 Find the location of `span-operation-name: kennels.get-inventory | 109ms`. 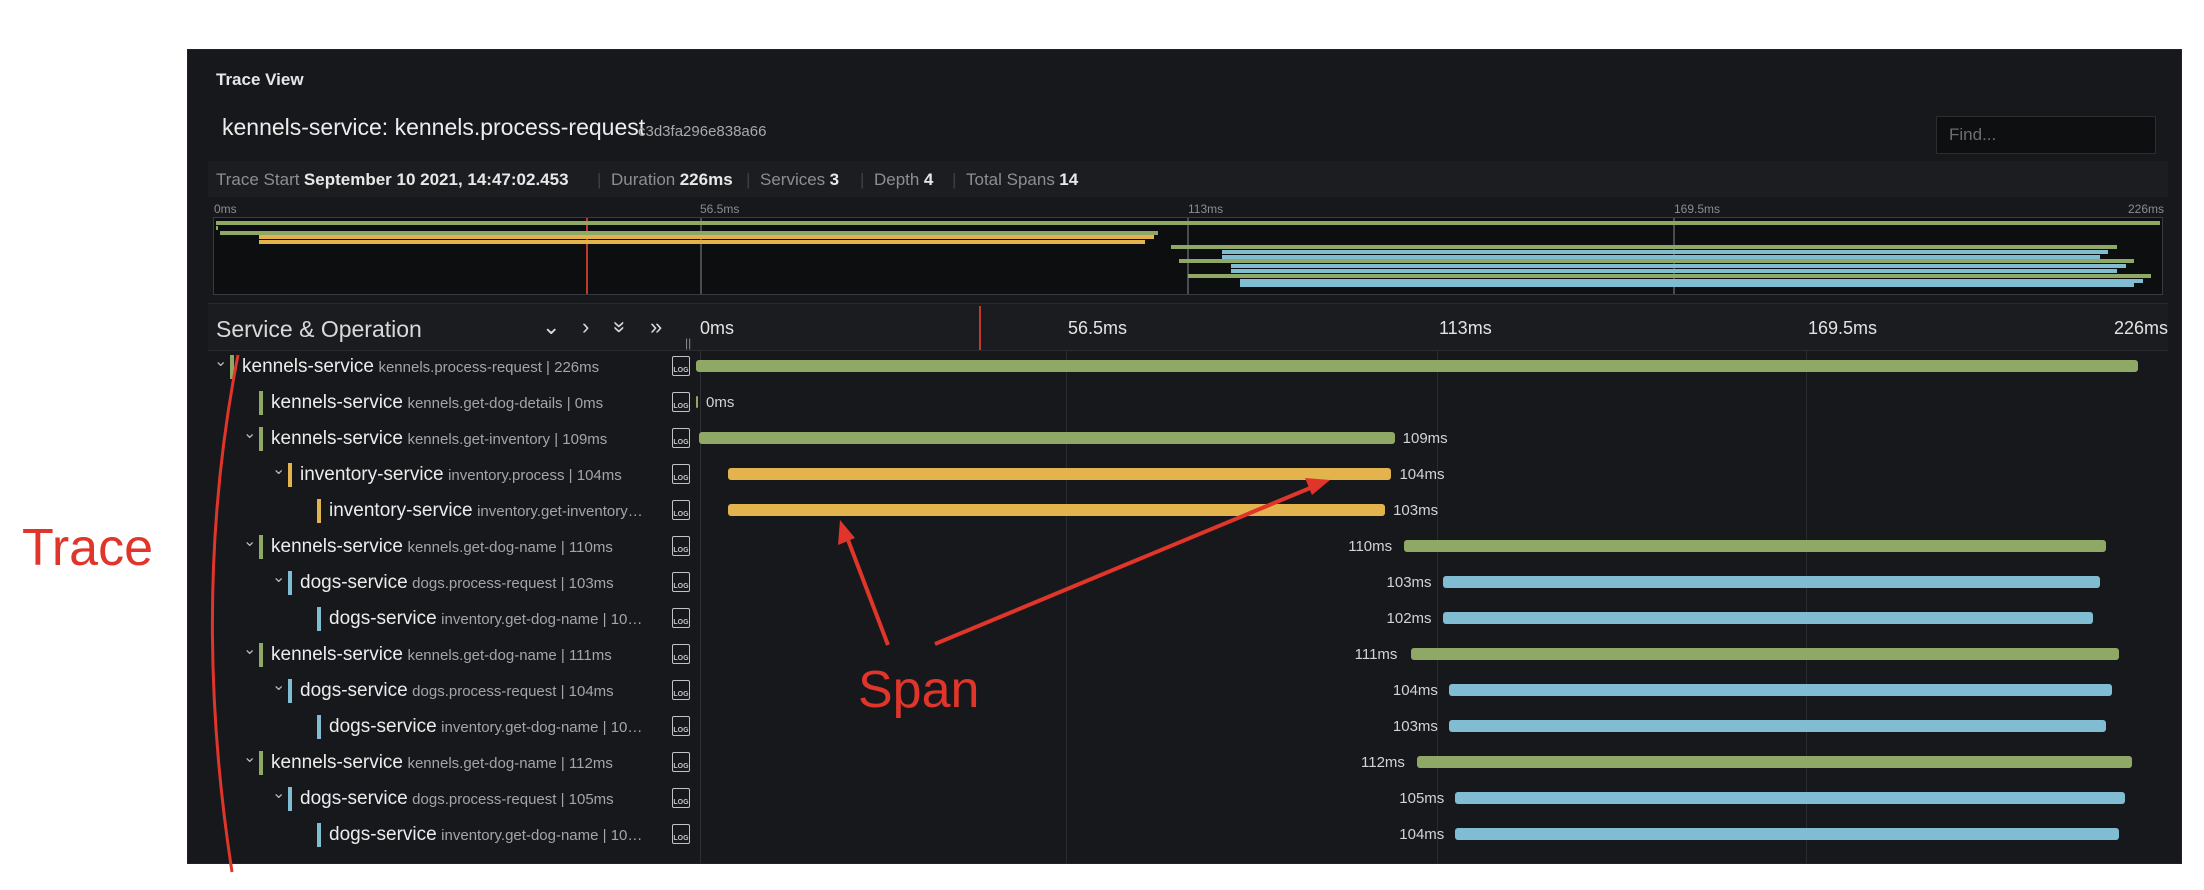

span-operation-name: kennels.get-inventory | 109ms is located at coordinates (507, 439).